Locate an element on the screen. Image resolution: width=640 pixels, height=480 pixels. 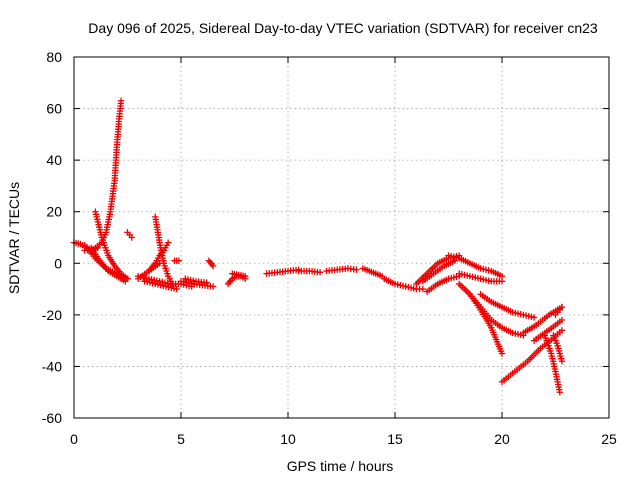
y-tick-label: -60 is located at coordinates (52, 418).